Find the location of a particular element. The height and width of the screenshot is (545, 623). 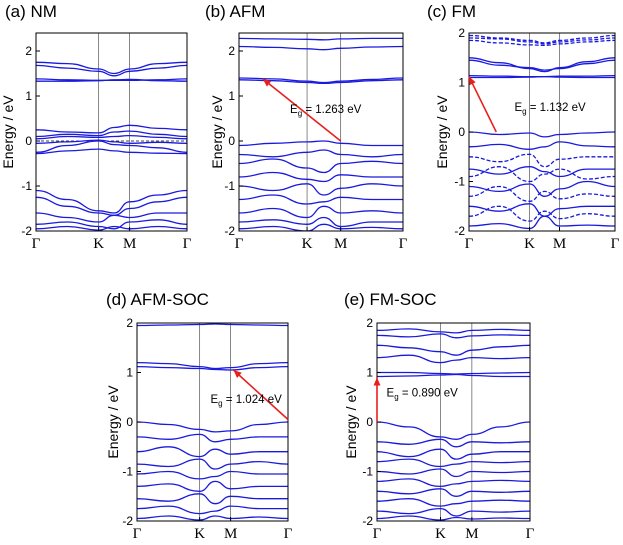

band-gap-label: Eg = 1.132 eV is located at coordinates (550, 109).